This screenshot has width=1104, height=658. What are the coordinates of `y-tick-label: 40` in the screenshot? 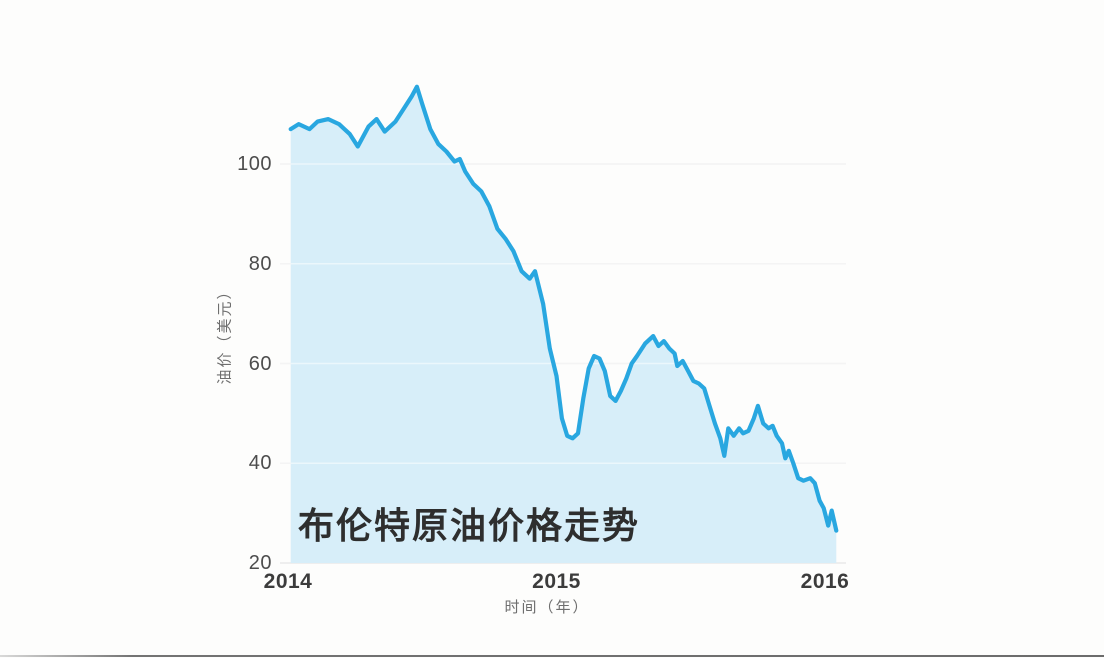 It's located at (260, 463).